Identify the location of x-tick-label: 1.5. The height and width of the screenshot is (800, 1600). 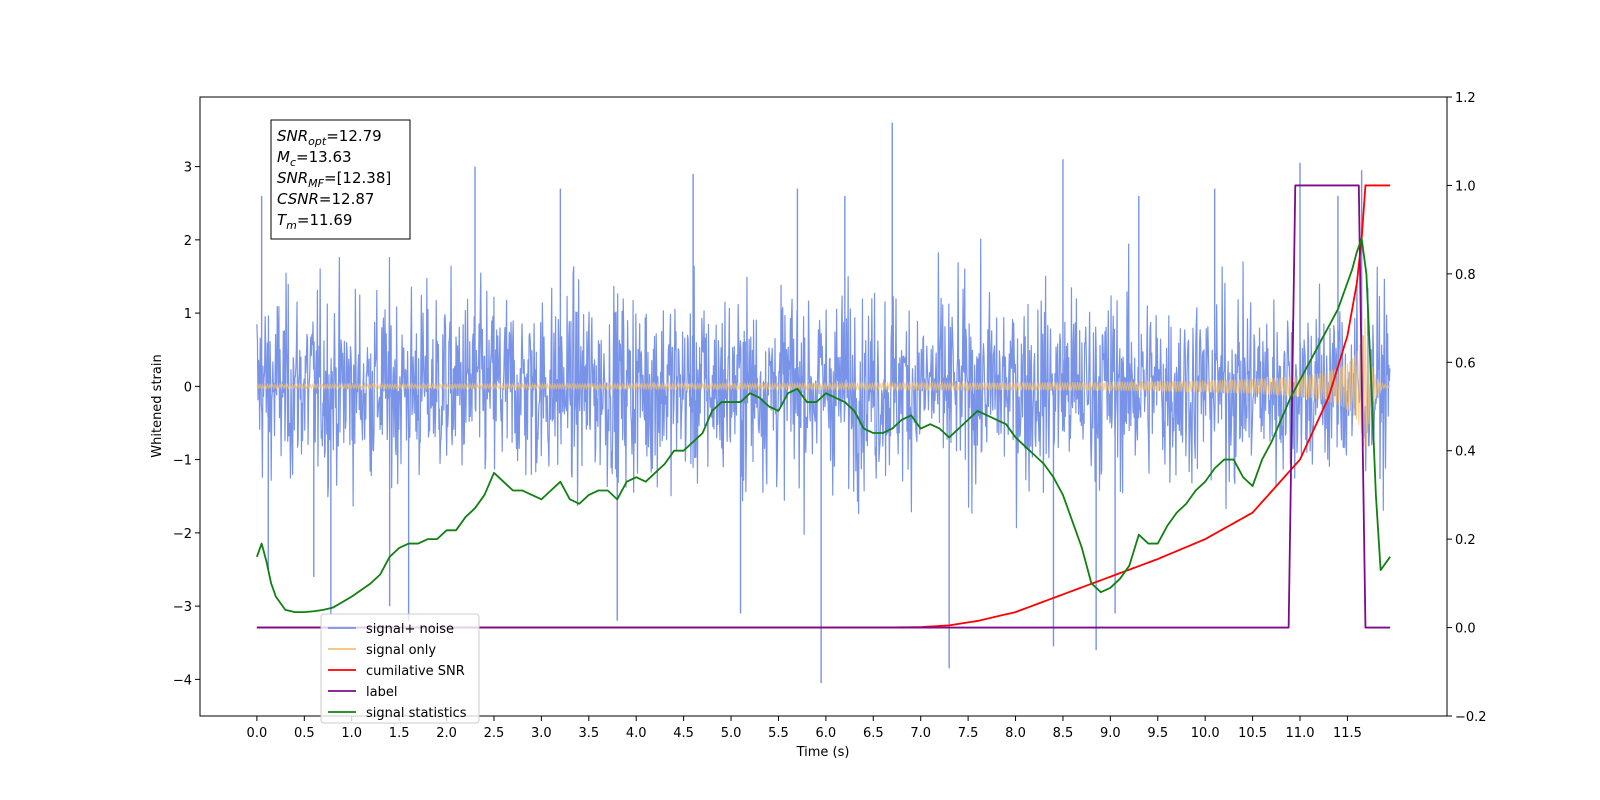
(399, 733).